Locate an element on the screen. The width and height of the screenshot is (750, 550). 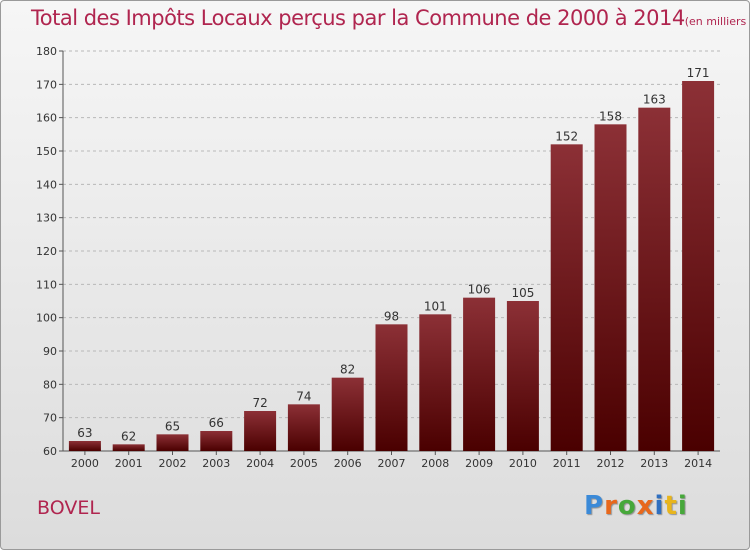
logo-letter: r is located at coordinates (611, 506).